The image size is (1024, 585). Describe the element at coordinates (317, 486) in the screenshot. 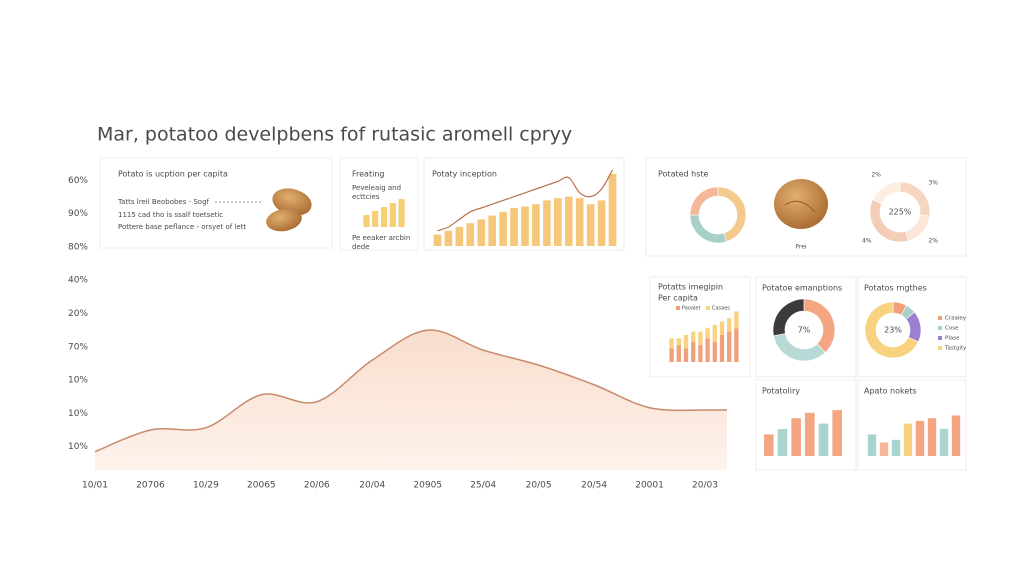

I see `x-tick-label: 20/06` at that location.